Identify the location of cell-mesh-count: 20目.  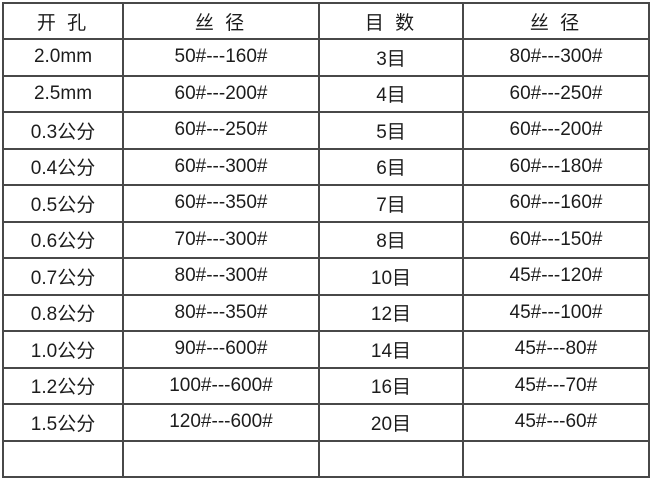
(391, 422).